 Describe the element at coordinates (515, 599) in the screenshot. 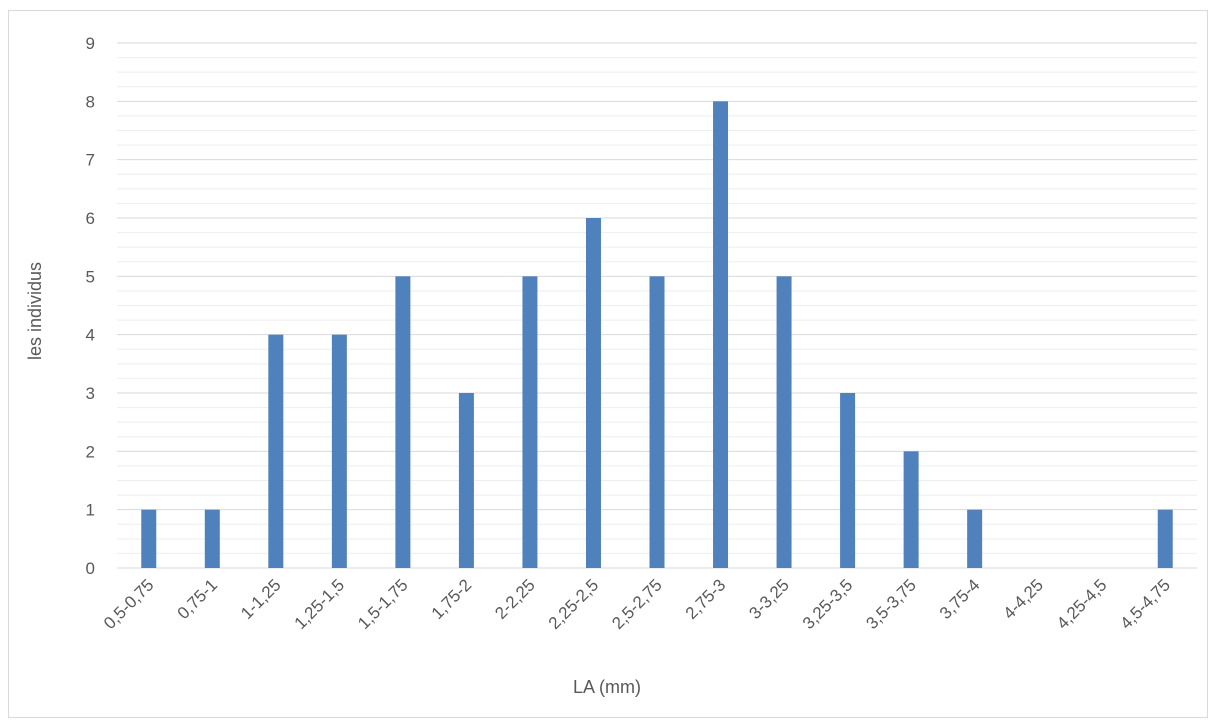

I see `x-tick-label: 2-2,25` at that location.